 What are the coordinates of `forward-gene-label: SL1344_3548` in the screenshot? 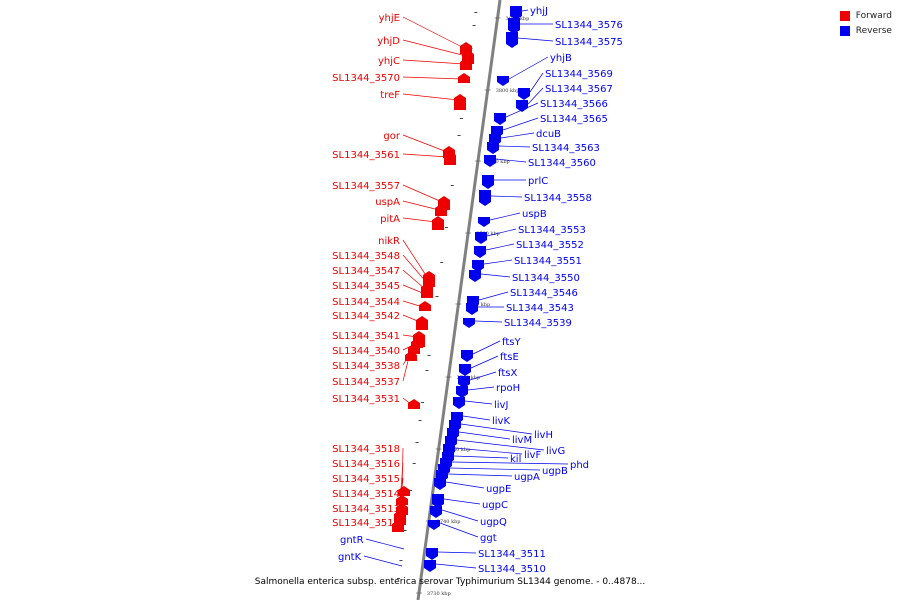 It's located at (366, 256).